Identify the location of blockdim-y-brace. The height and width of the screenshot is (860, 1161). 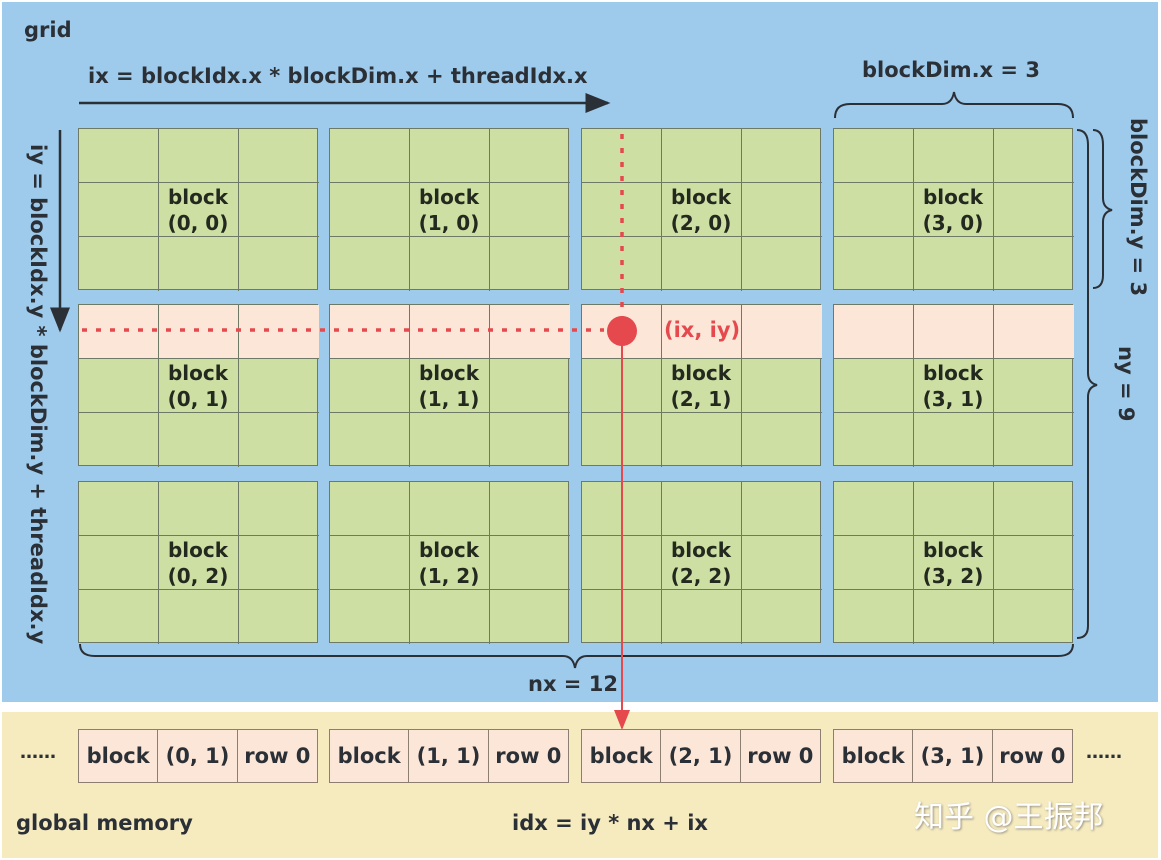
(1102, 209).